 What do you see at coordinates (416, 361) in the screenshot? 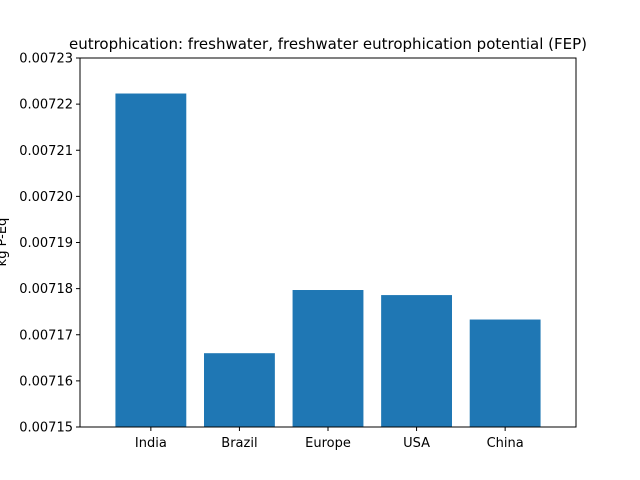
I see `bar-usa` at bounding box center [416, 361].